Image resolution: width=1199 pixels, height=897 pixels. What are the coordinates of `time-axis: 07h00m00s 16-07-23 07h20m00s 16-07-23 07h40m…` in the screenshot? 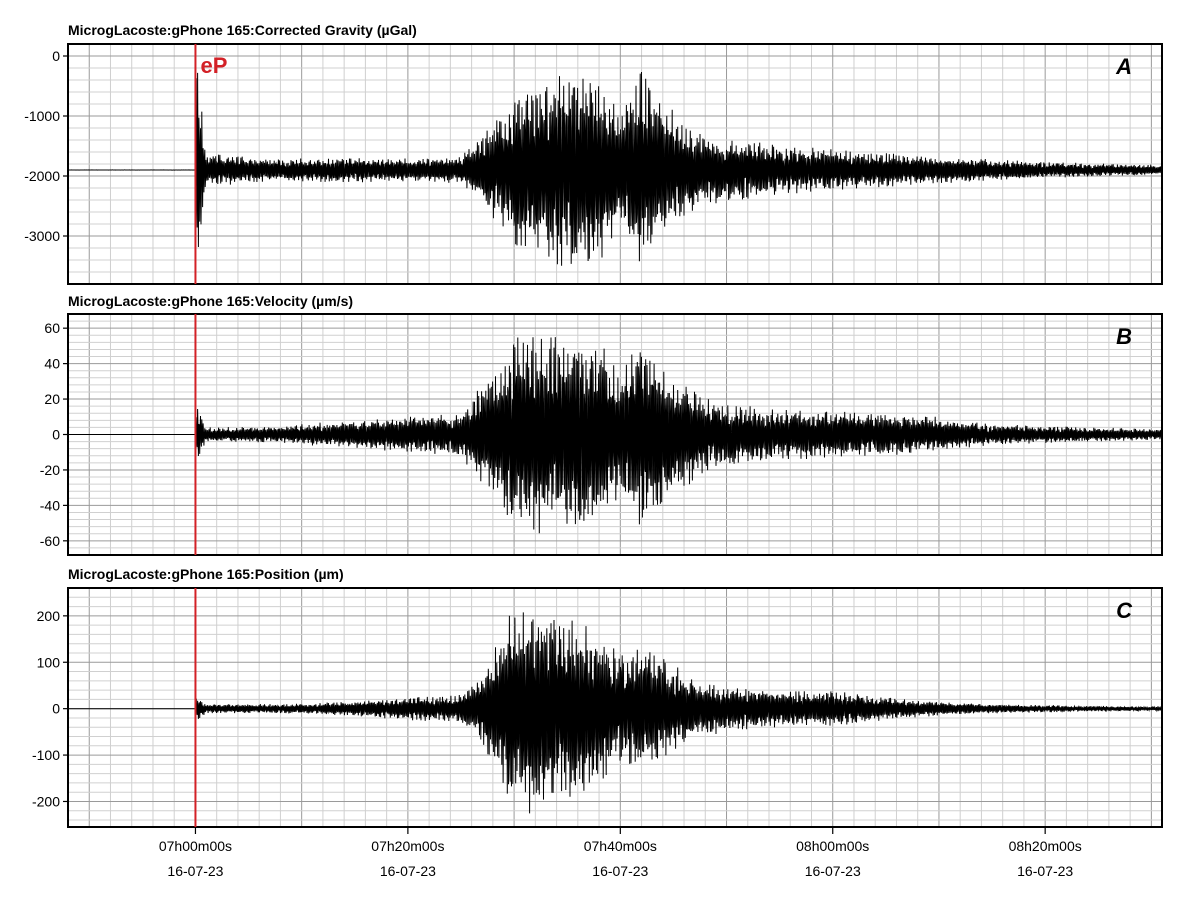 It's located at (620, 853).